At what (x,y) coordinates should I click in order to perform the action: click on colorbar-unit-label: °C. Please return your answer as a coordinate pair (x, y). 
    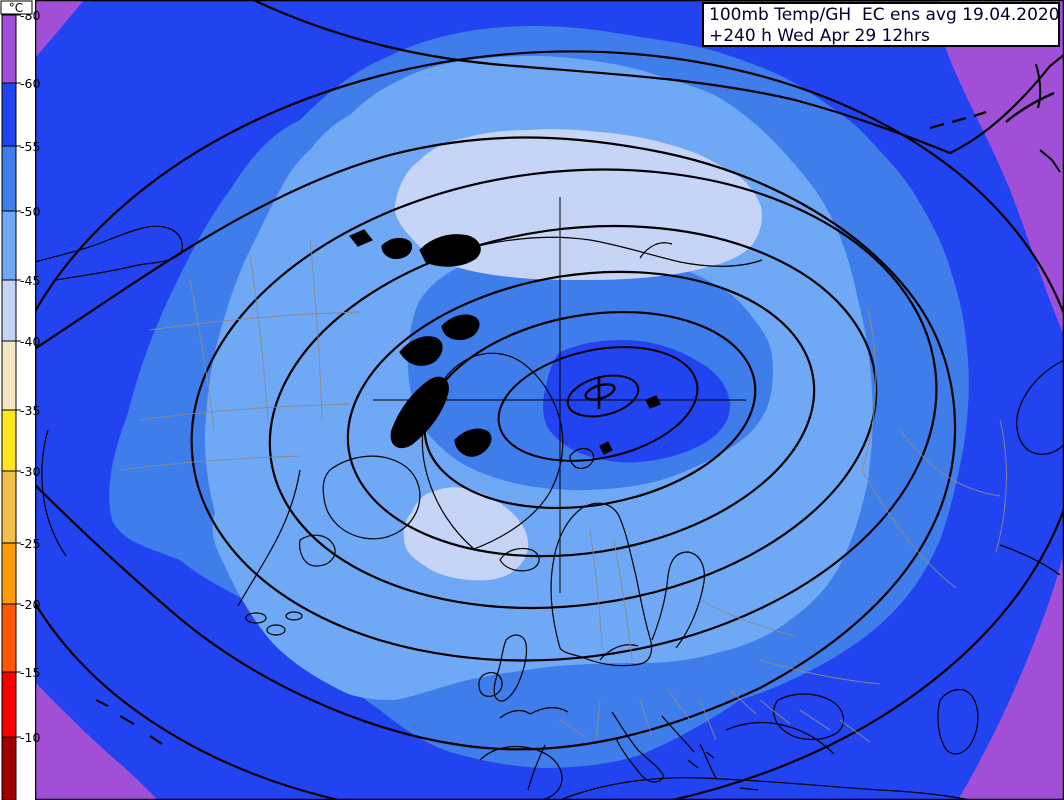
    Looking at the image, I should click on (16, 8).